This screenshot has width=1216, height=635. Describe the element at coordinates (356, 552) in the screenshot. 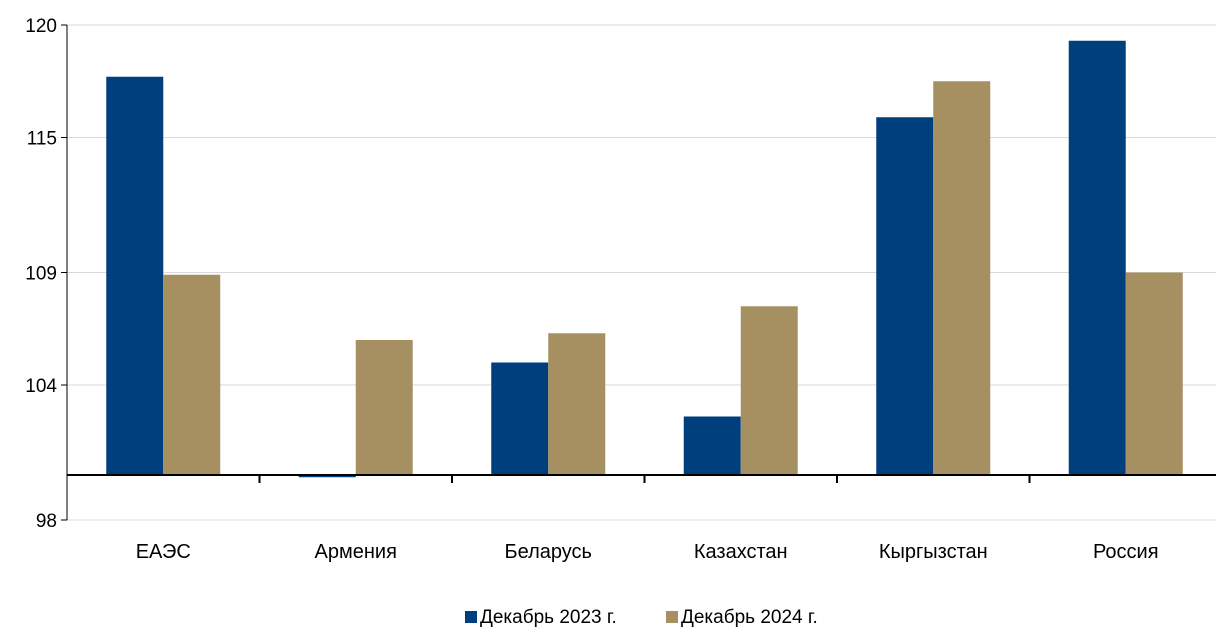

I see `x-category-label: Армения` at that location.